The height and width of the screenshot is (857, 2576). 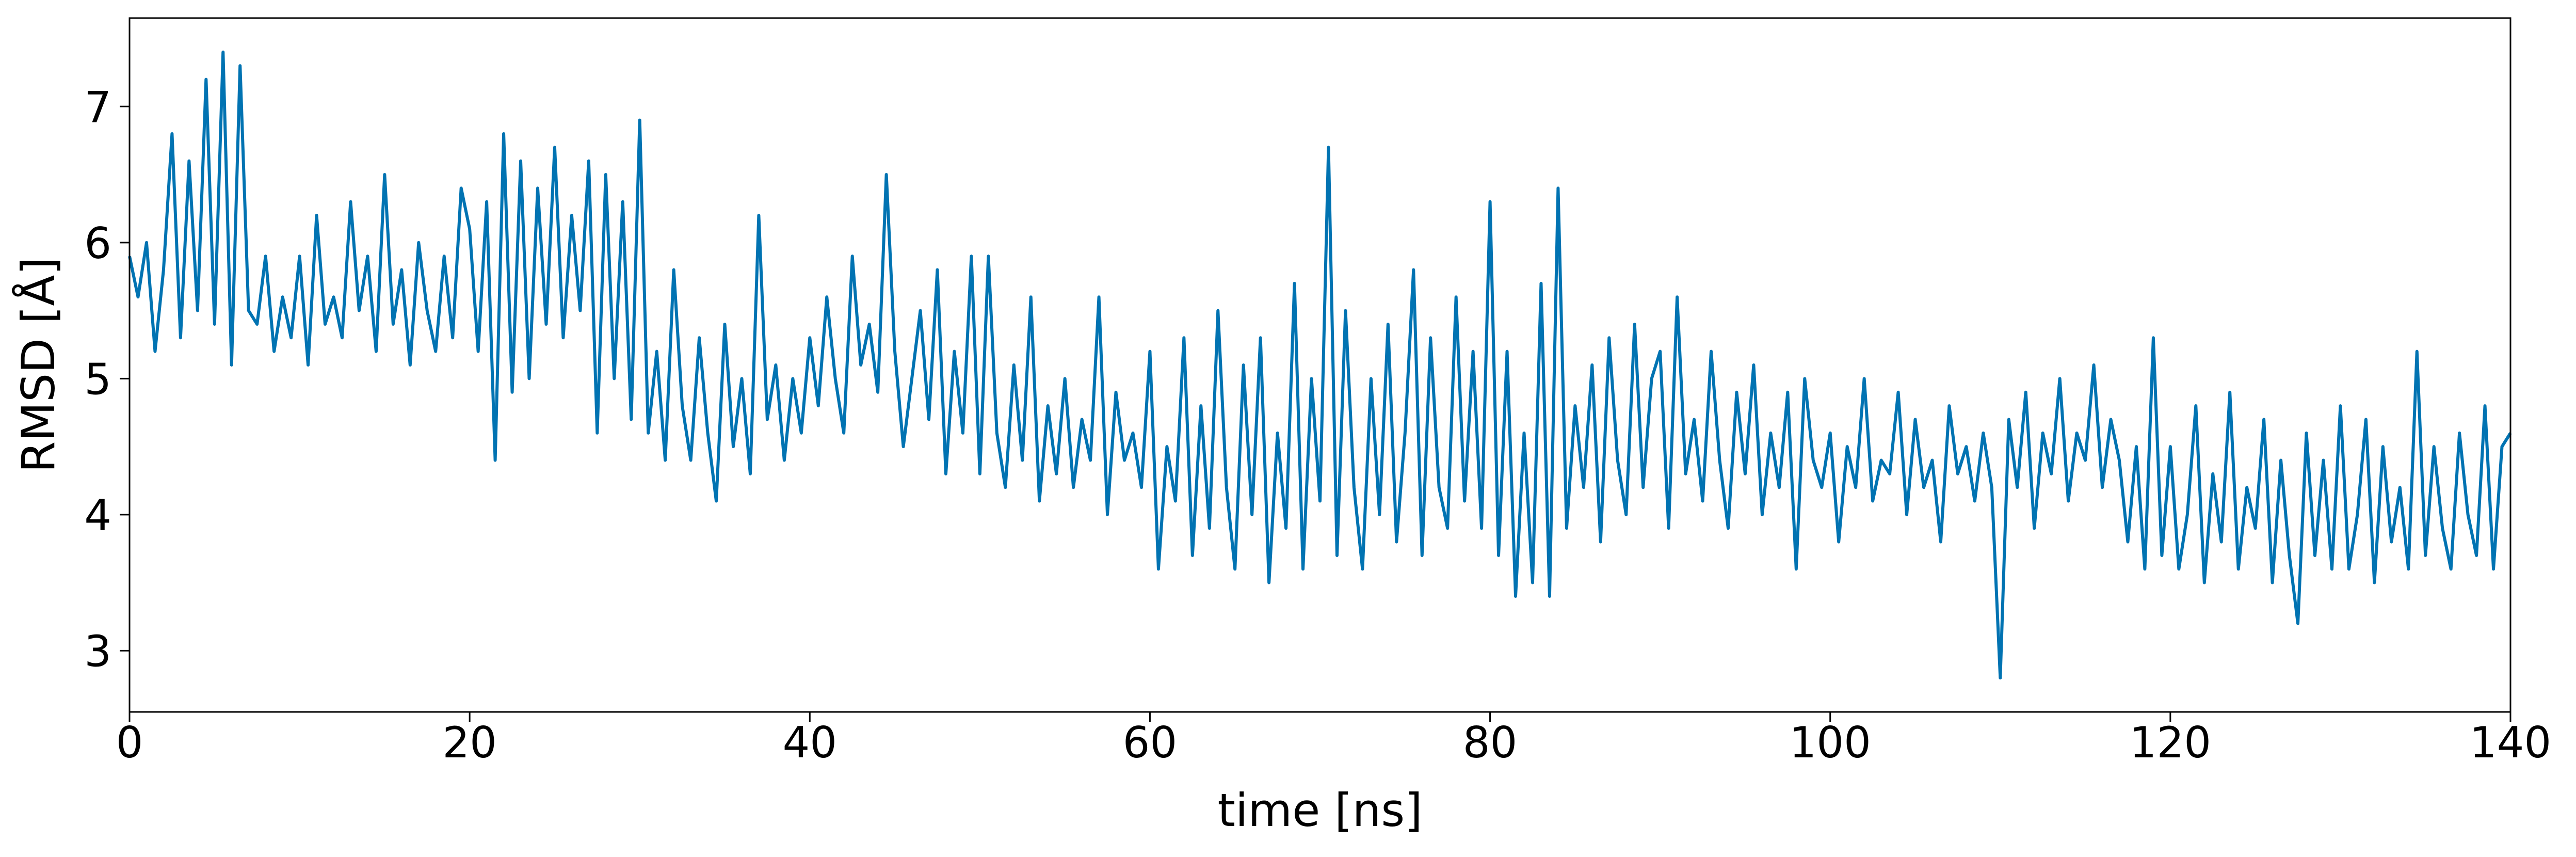 I want to click on y-tick-label: 5, so click(x=98, y=379).